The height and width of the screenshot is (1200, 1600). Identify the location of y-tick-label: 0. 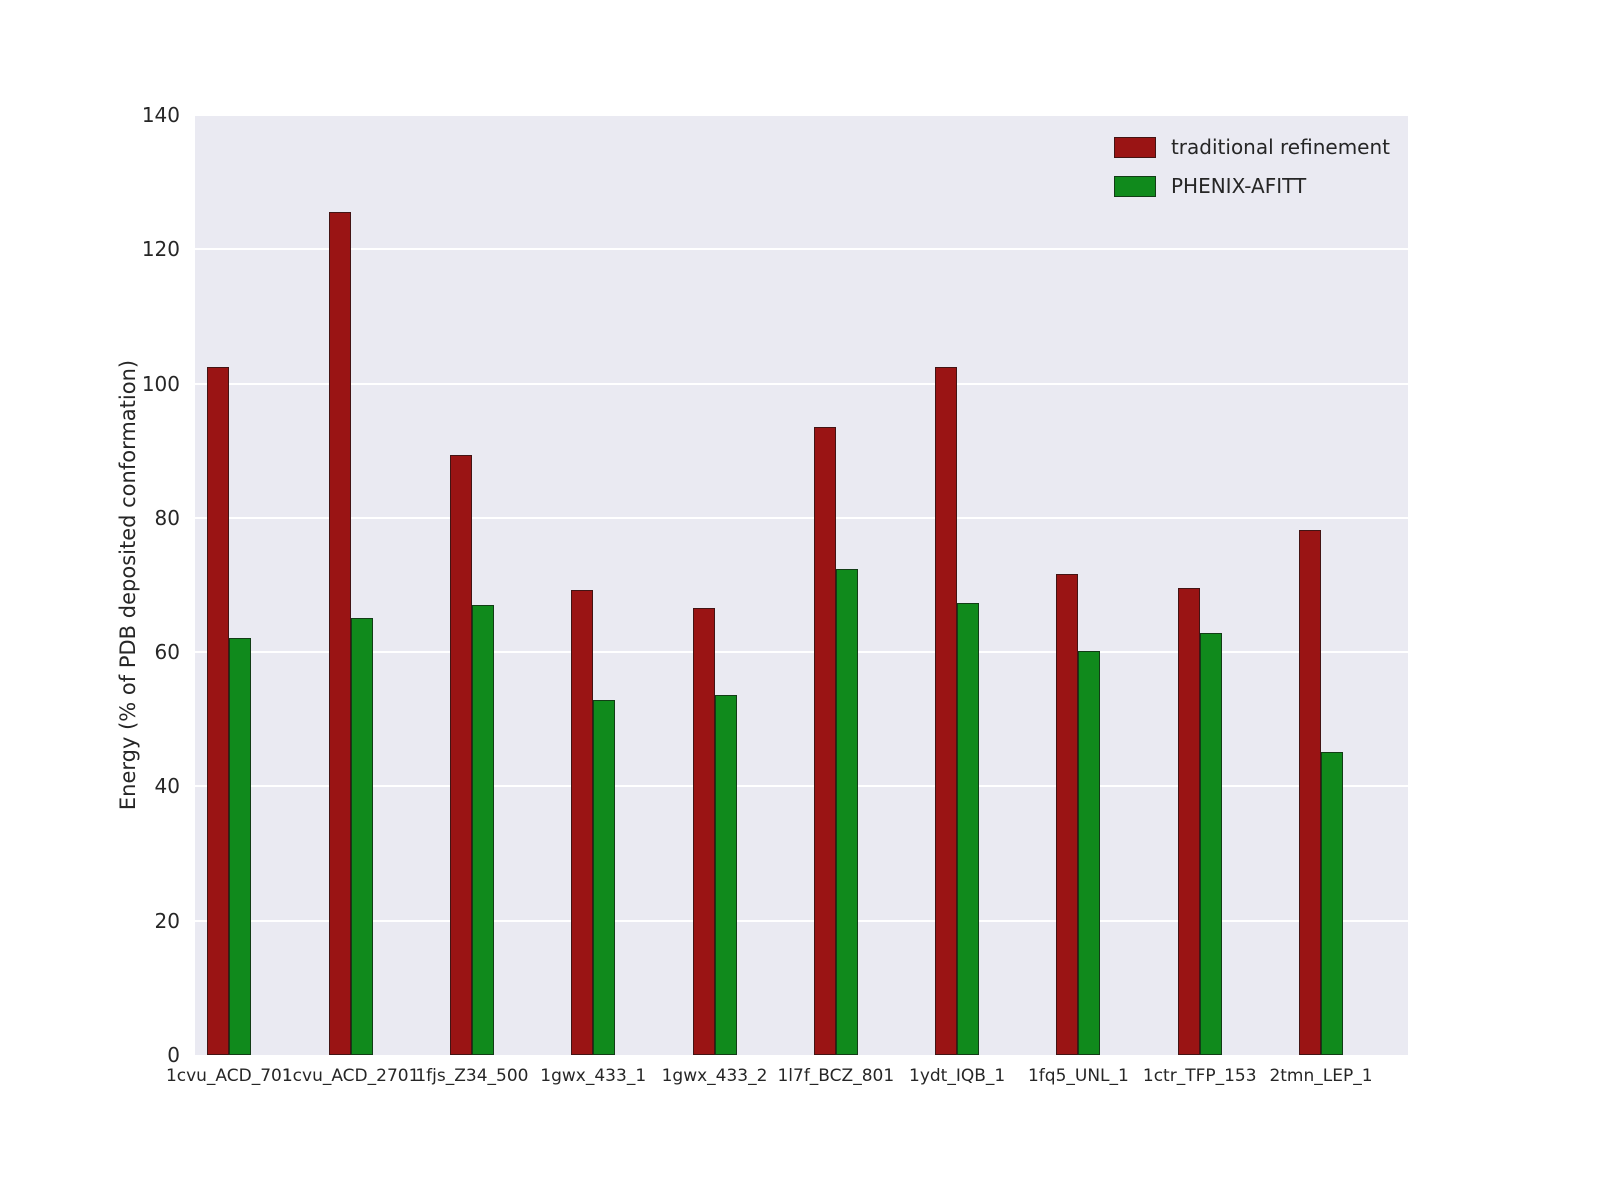
(173, 1055).